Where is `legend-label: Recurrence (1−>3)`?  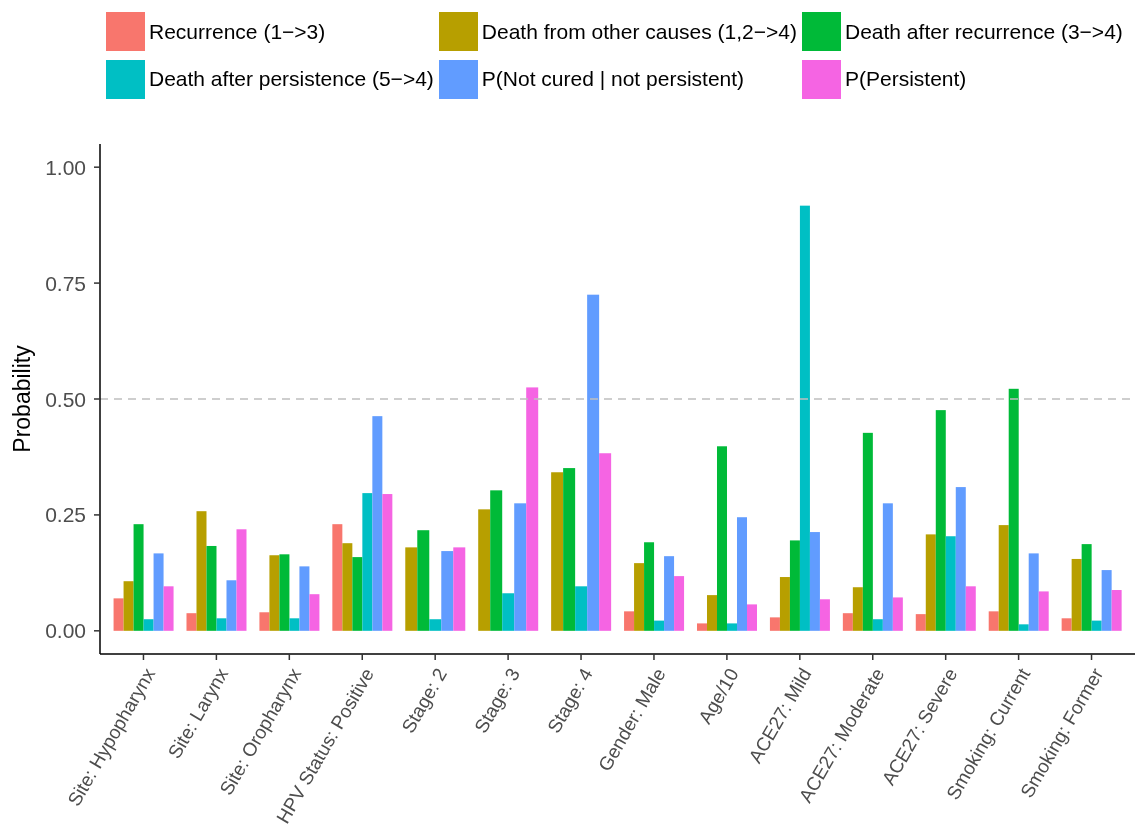 legend-label: Recurrence (1−>3) is located at coordinates (237, 31).